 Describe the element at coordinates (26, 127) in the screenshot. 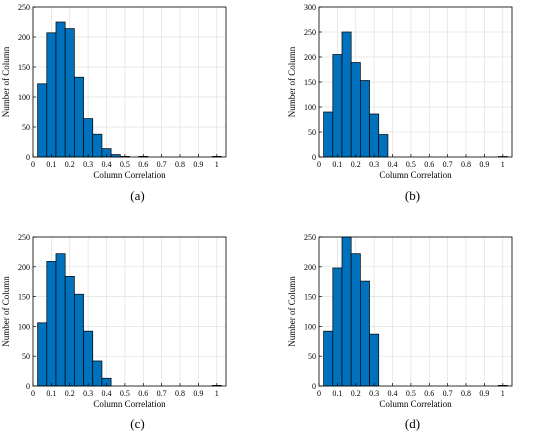

I see `y-tick-label-a-1: 50` at that location.